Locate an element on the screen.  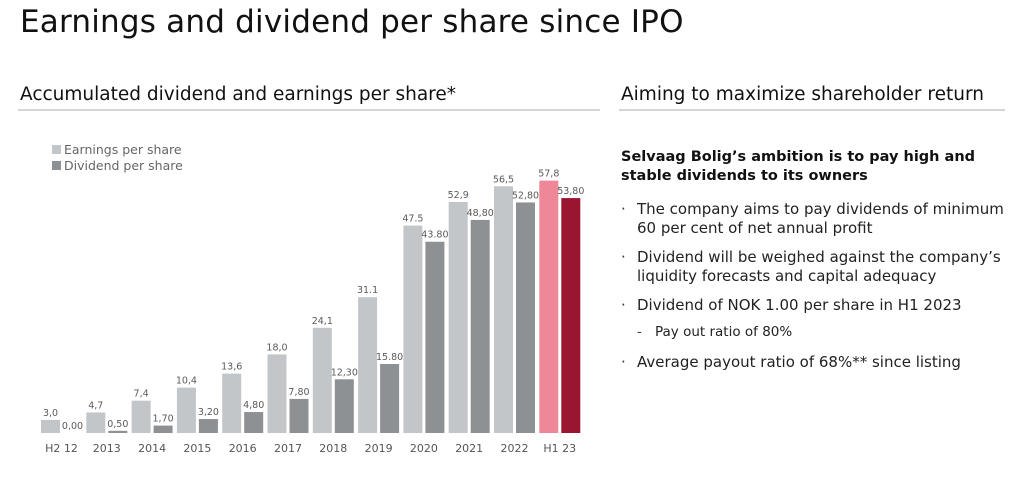
data-label-dividend: 15.80 is located at coordinates (389, 357).